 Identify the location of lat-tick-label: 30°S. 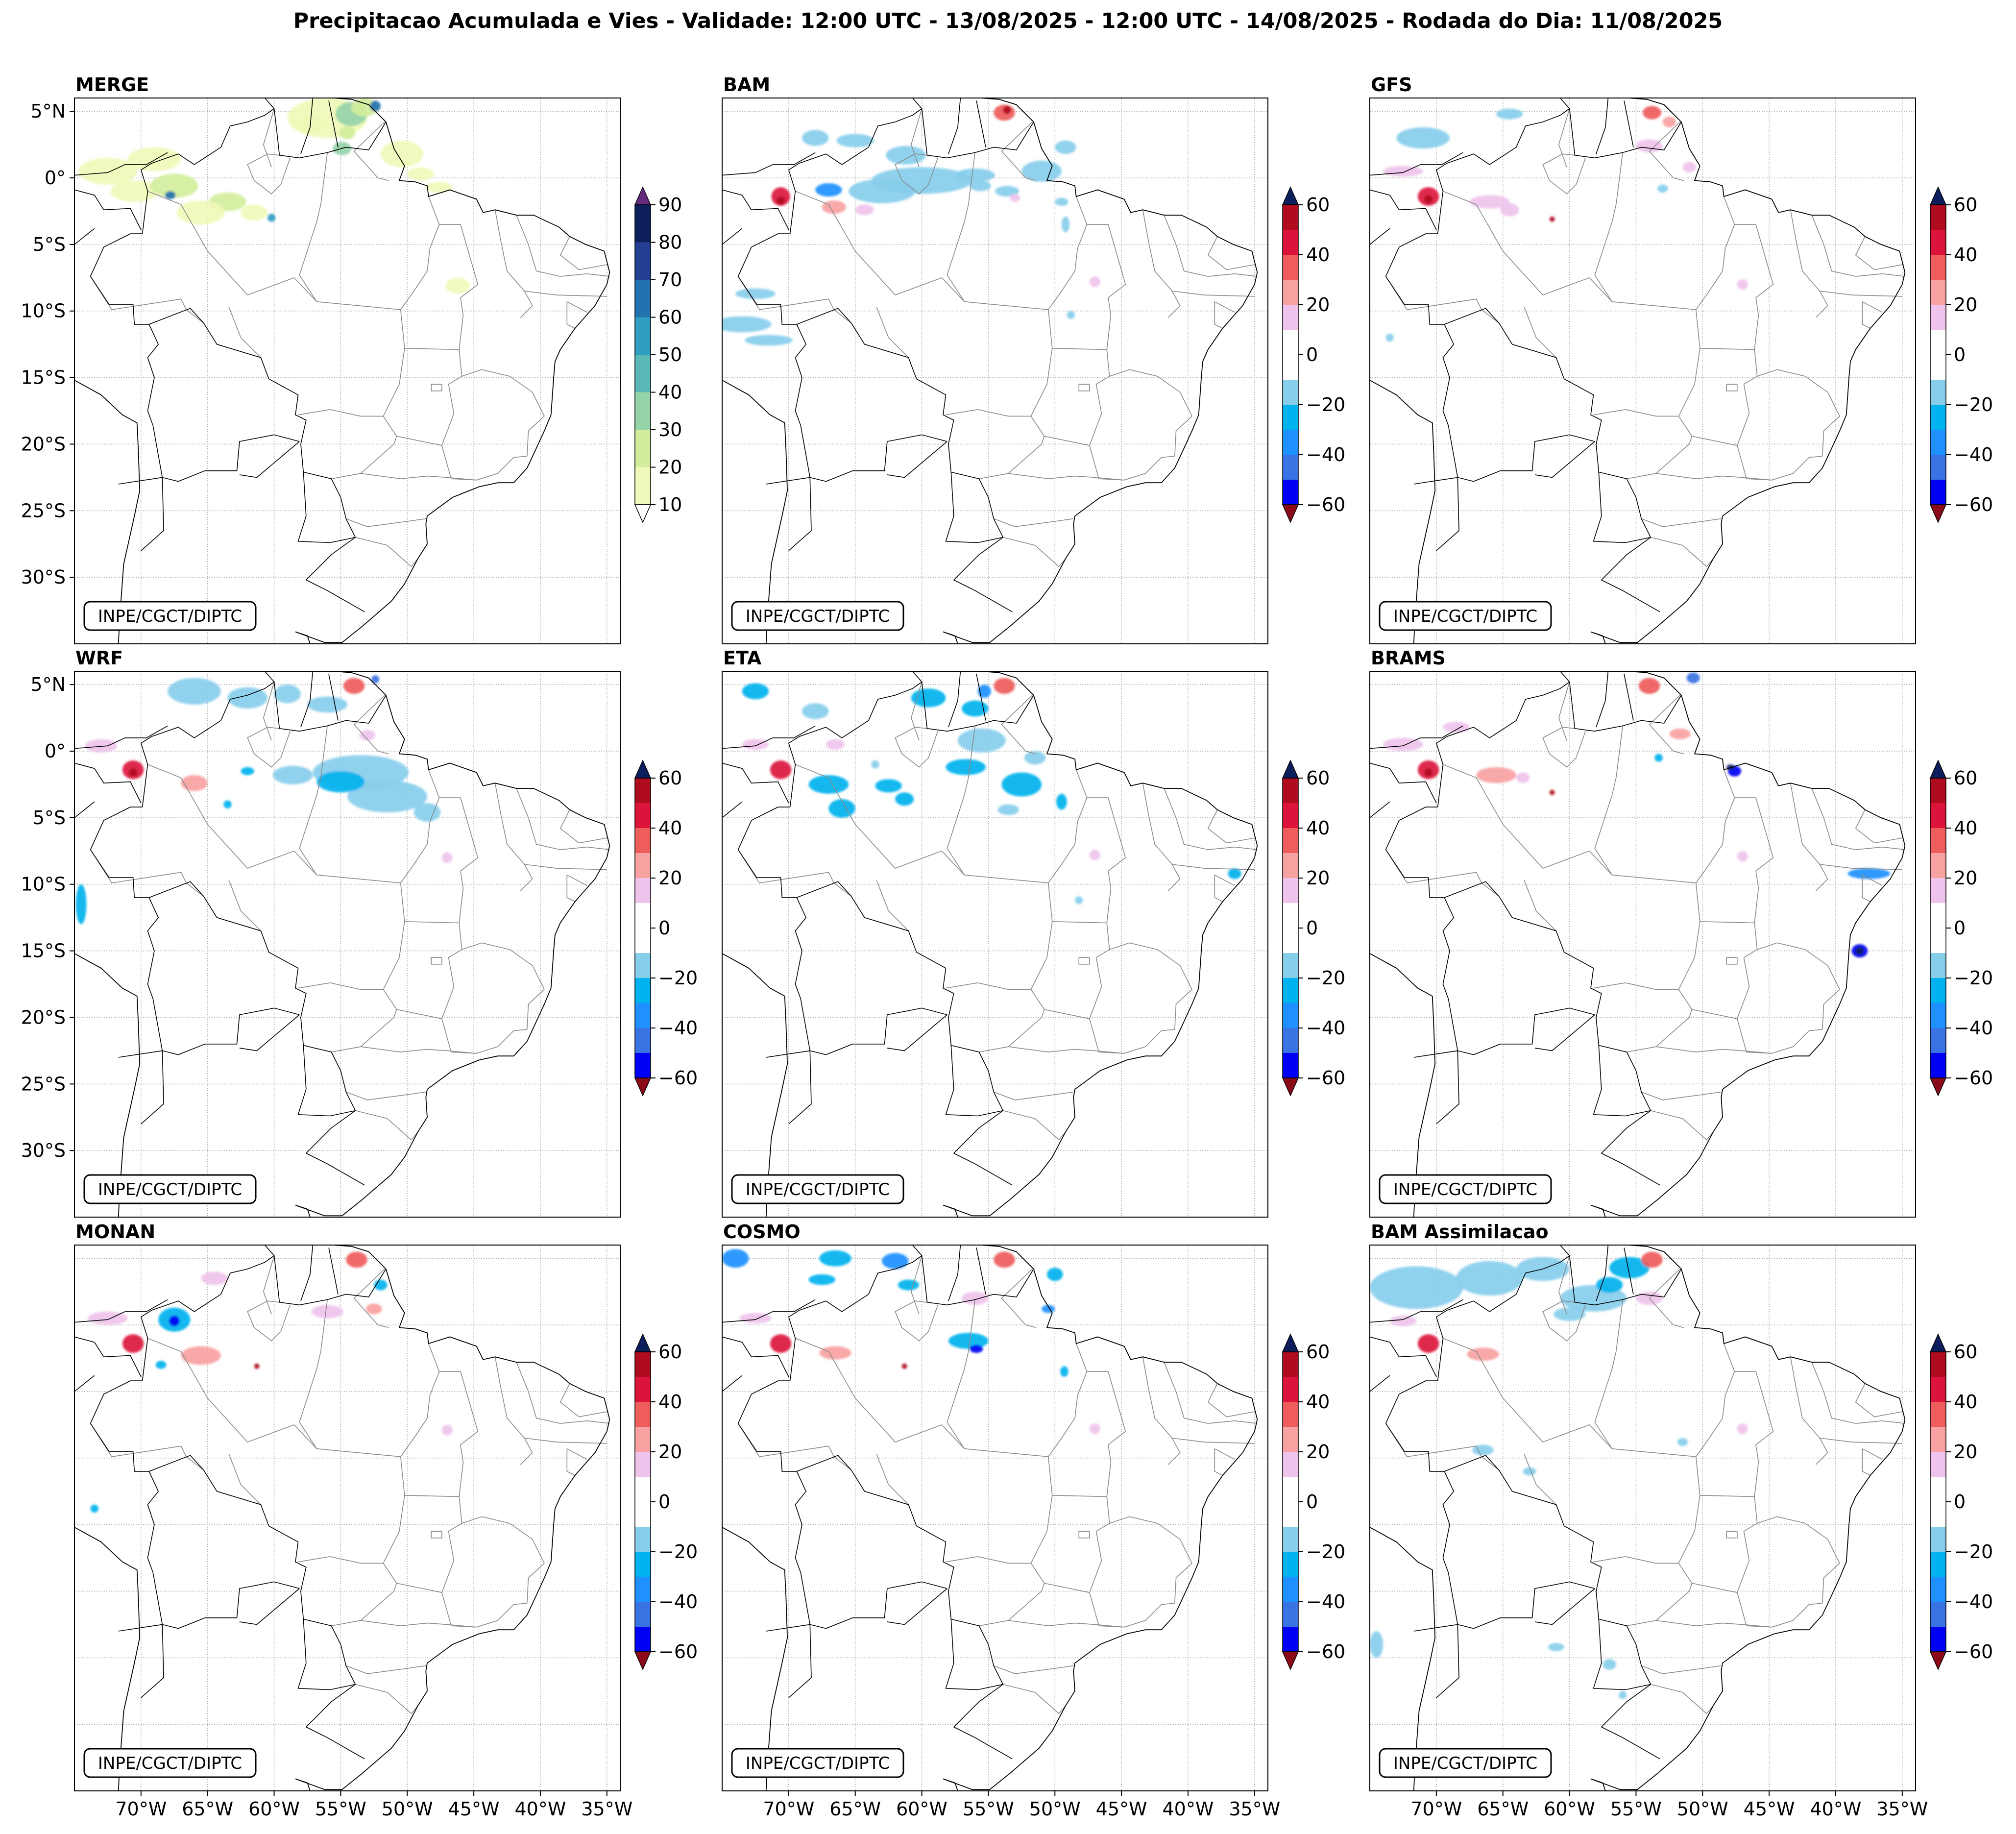
(43, 577).